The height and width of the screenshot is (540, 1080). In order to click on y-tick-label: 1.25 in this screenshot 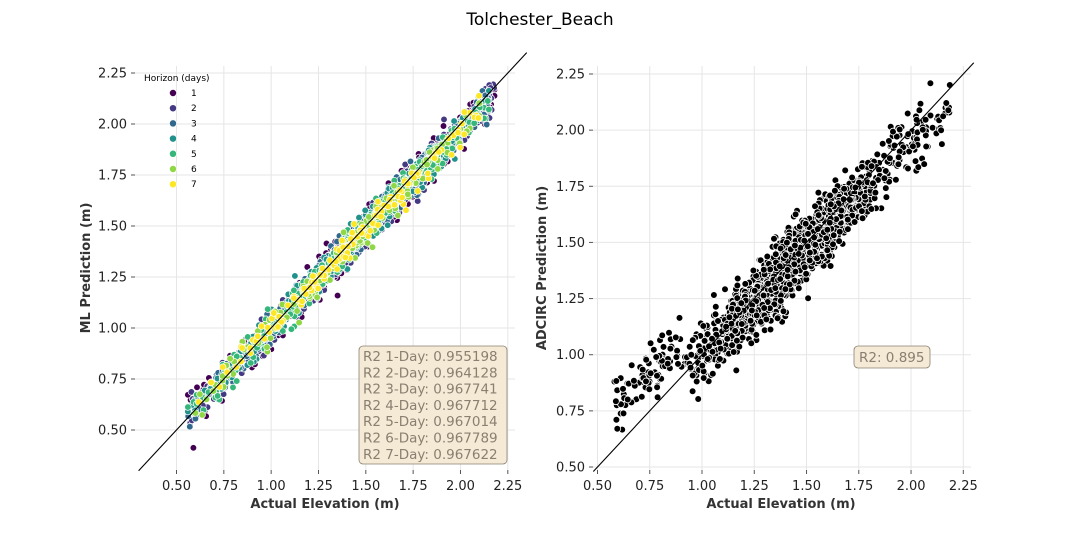, I will do `click(570, 299)`.